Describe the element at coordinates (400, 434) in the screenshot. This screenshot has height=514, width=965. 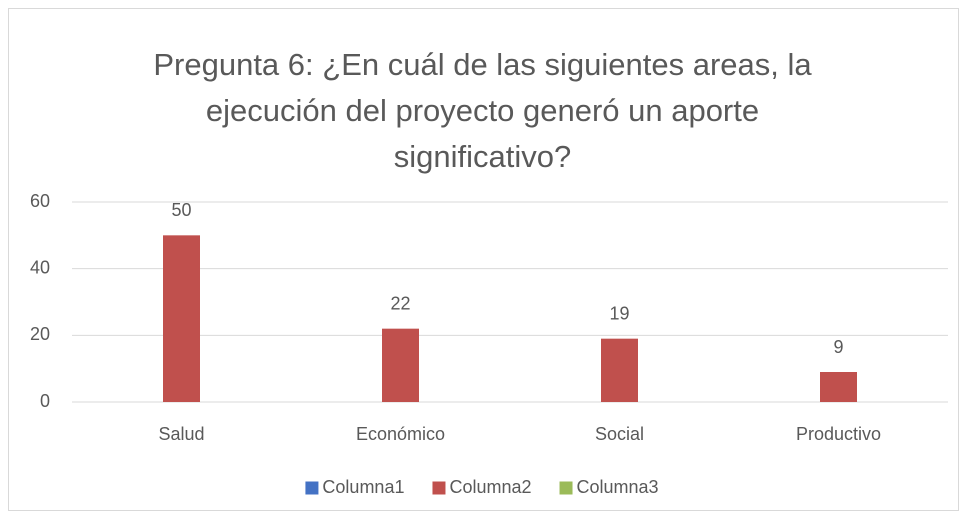
I see `x-tick-label: Económico` at that location.